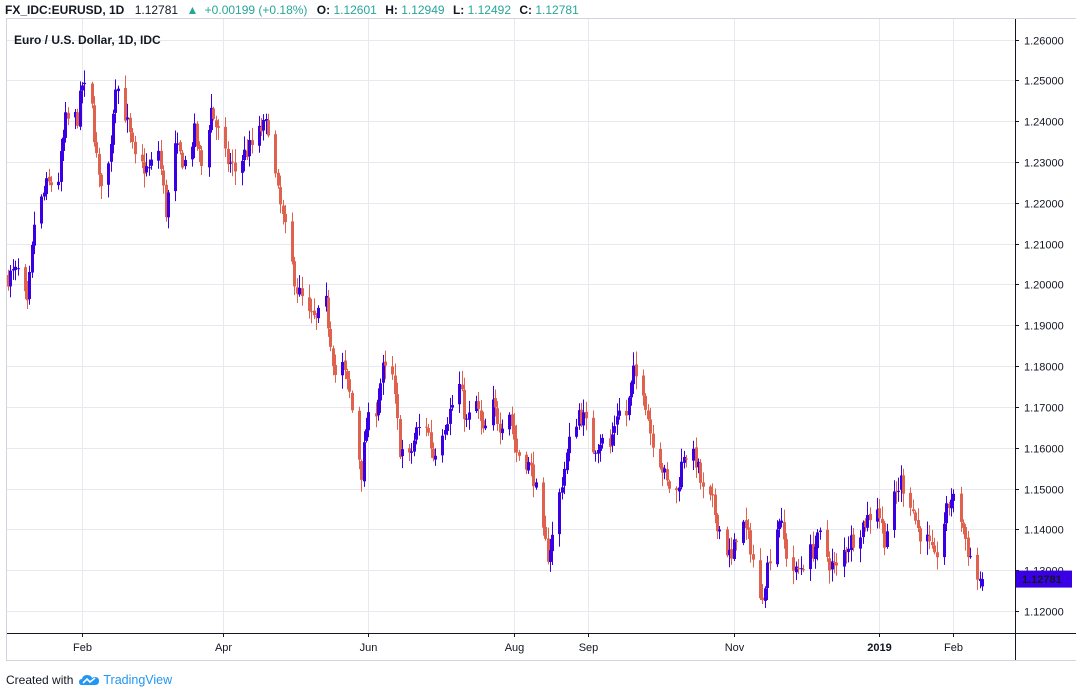  I want to click on y-tick-label: 1.21000, so click(1044, 246).